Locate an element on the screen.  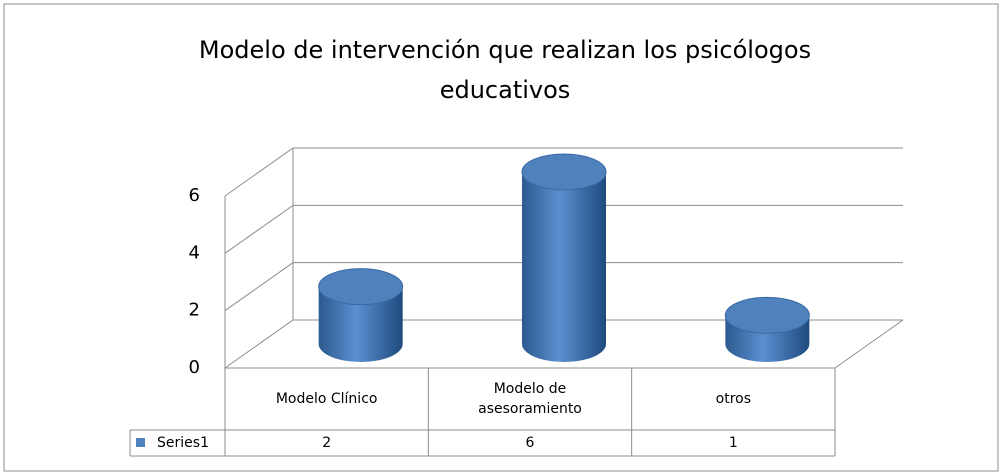
category-label: Modelo de asesoramiento is located at coordinates (530, 399).